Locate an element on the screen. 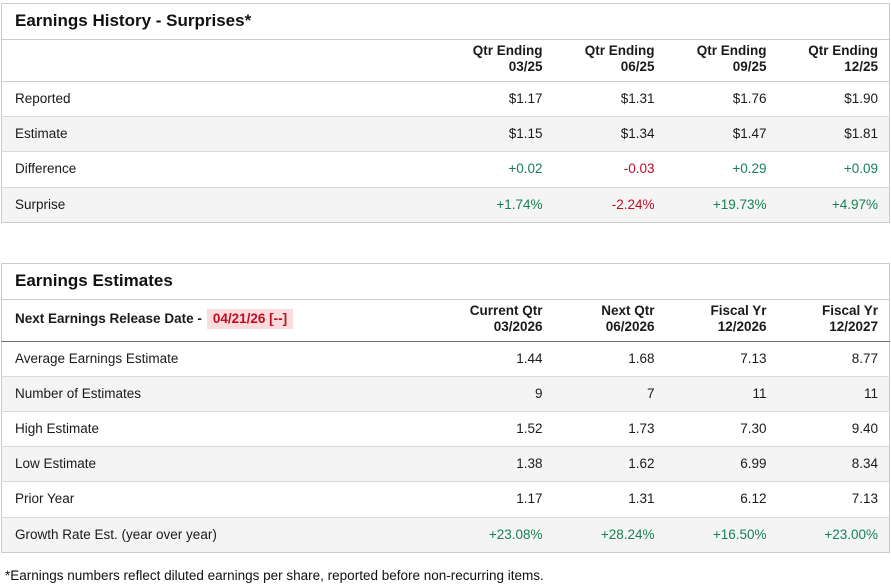 The width and height of the screenshot is (891, 584). value-cell: 7 is located at coordinates (609, 393).